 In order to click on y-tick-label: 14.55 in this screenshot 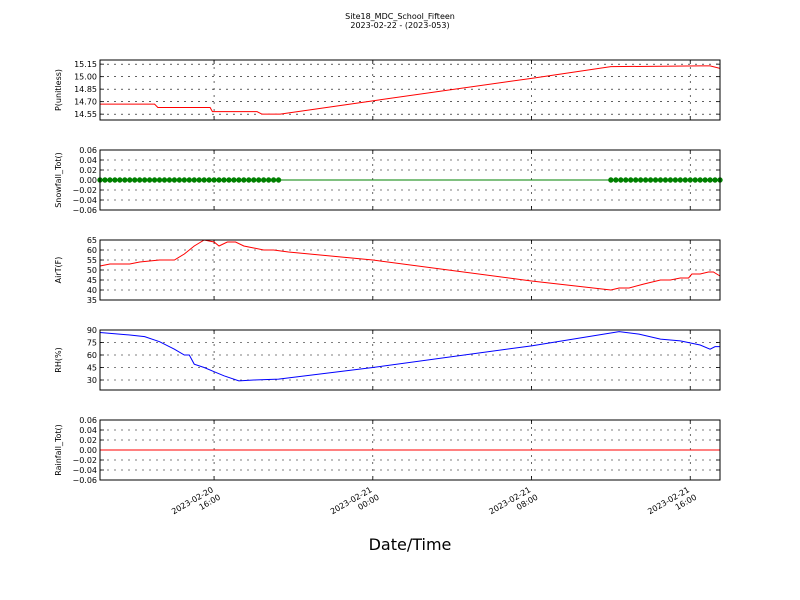, I will do `click(85, 114)`.